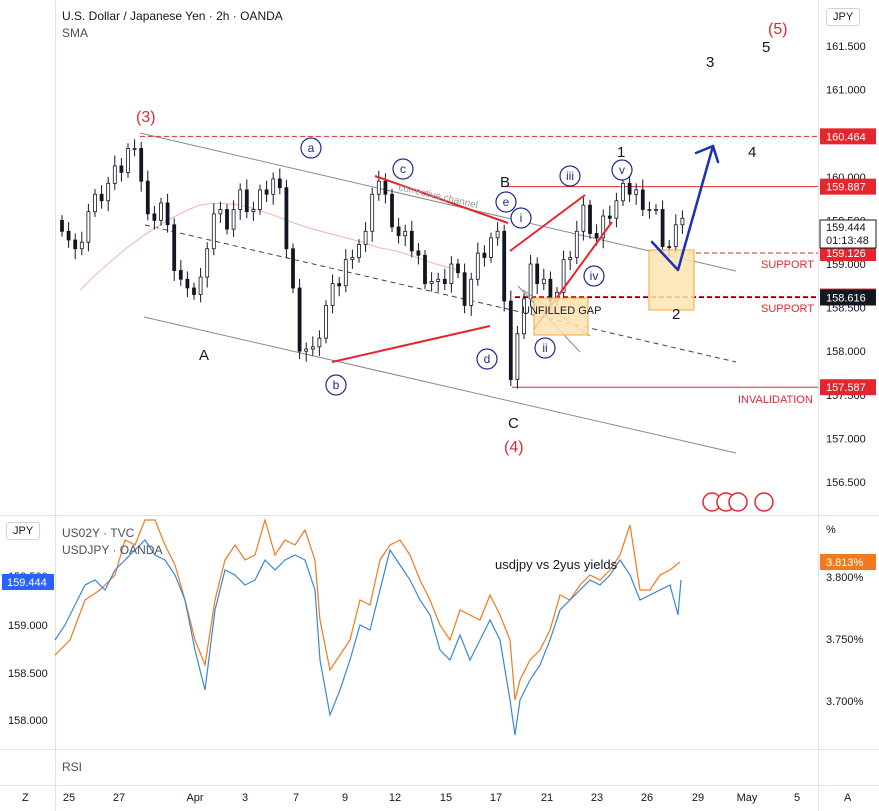 The width and height of the screenshot is (879, 811). Describe the element at coordinates (775, 400) in the screenshot. I see `invalidation-label: INVALIDATION` at that location.